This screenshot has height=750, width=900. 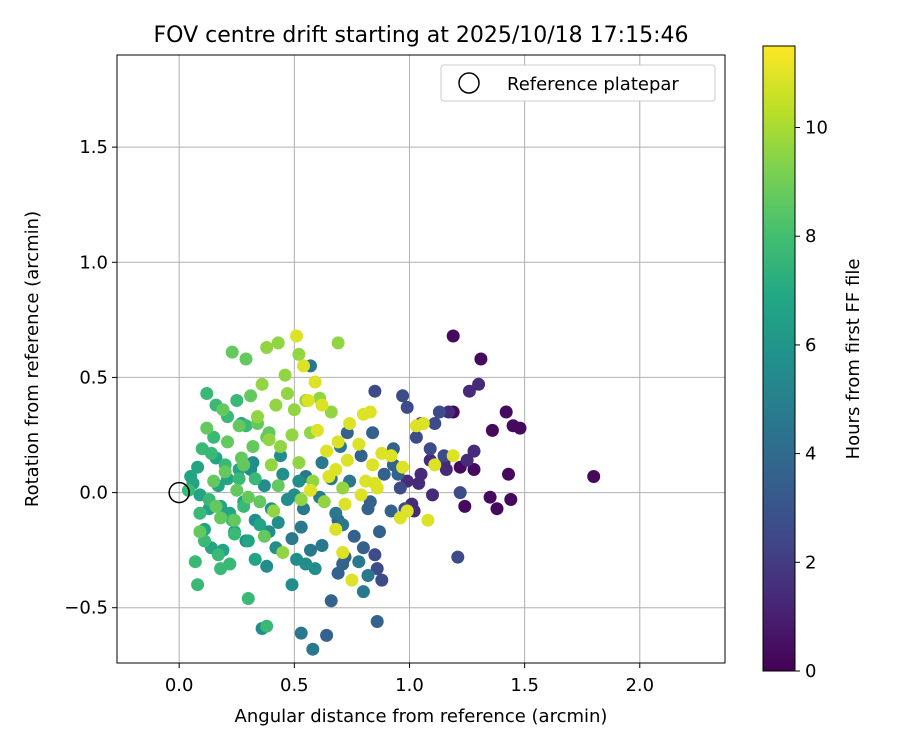 What do you see at coordinates (811, 400) in the screenshot?
I see `colorbar-ticks: 0 2 4 6 8 10` at bounding box center [811, 400].